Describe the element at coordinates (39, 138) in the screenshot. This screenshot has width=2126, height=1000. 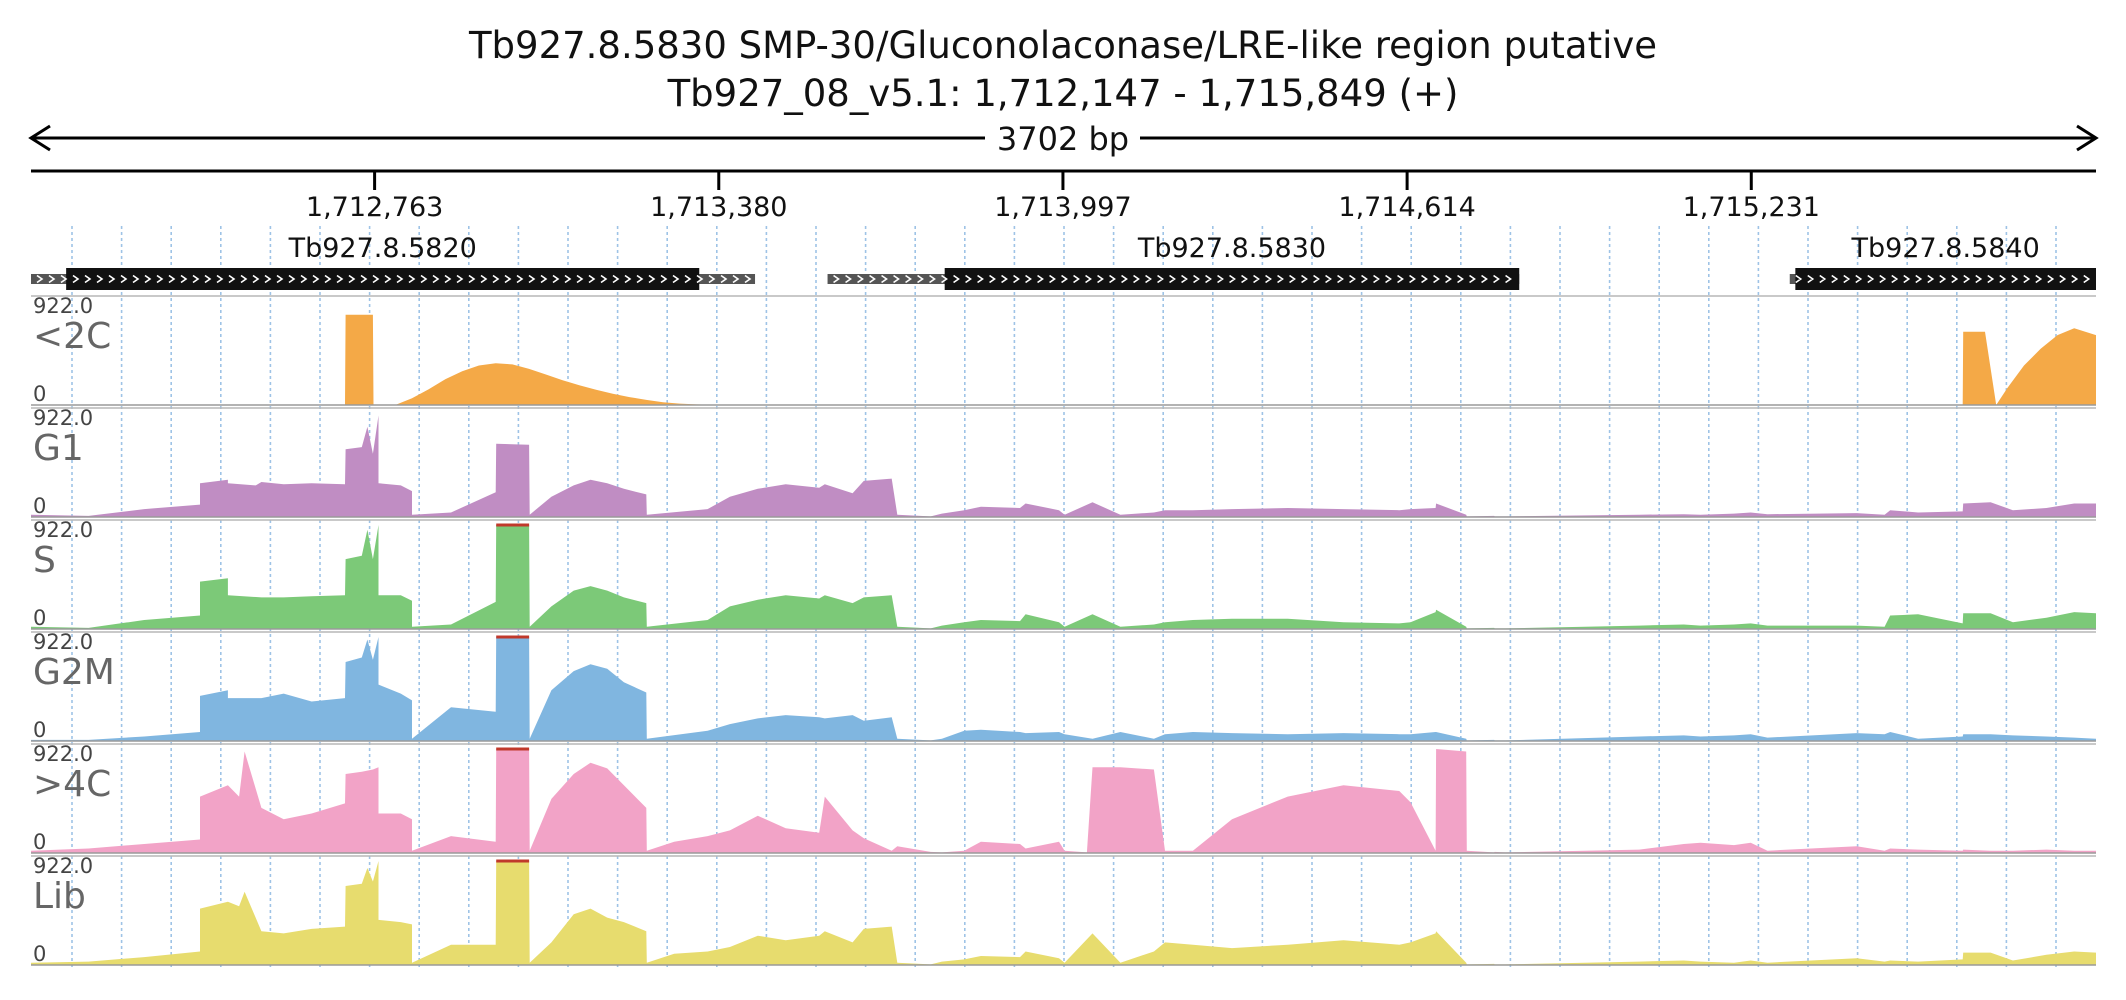
I see `span-arrow-left-head` at that location.